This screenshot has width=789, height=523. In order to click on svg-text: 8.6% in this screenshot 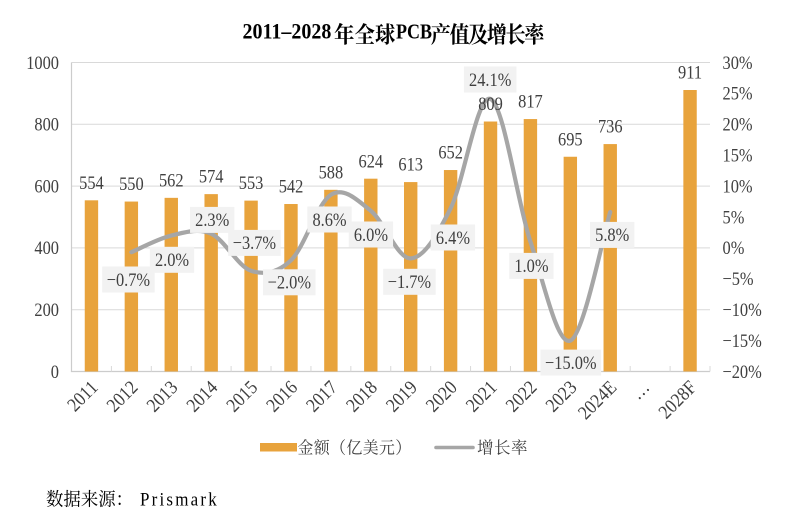, I will do `click(329, 220)`.